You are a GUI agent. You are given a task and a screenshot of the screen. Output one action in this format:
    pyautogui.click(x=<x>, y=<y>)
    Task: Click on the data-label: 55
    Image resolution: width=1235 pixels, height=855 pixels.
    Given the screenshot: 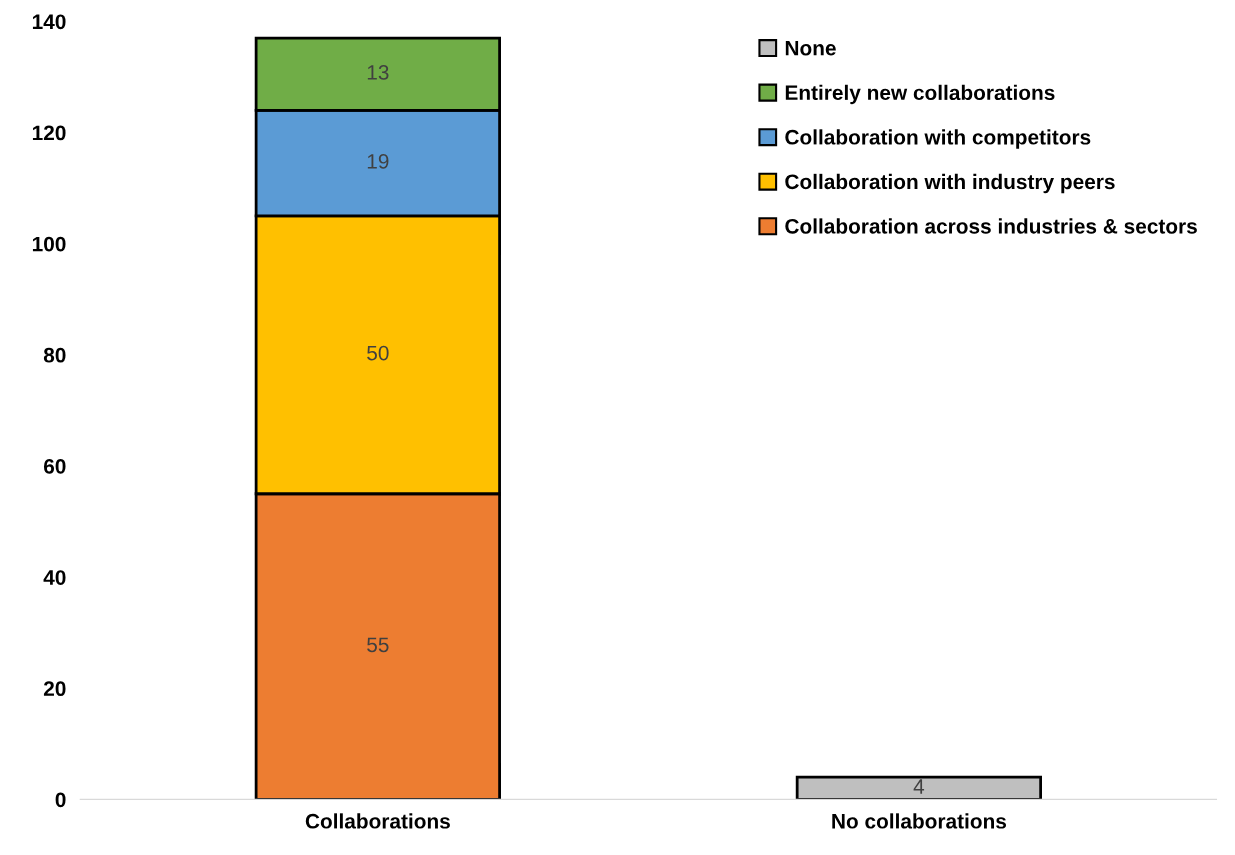 What is the action you would take?
    pyautogui.click(x=378, y=645)
    